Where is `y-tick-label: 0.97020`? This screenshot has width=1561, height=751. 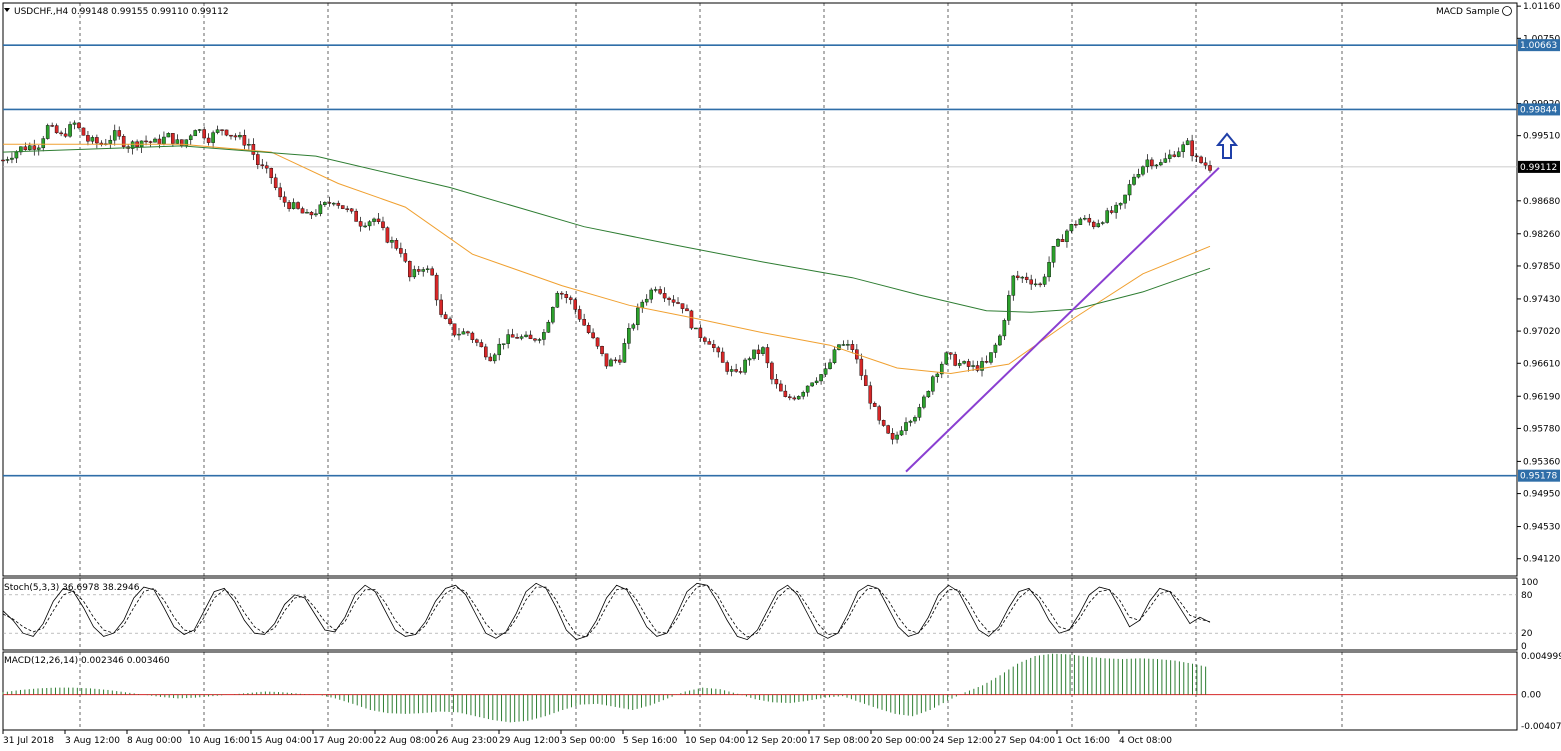
y-tick-label: 0.97020 is located at coordinates (1541, 332).